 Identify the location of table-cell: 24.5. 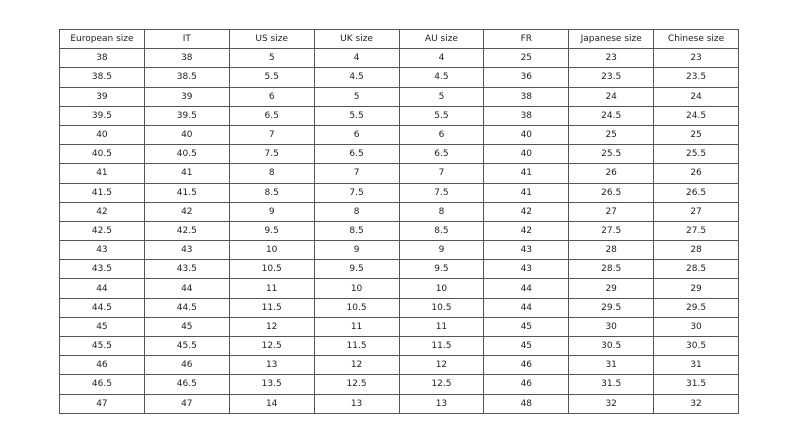
(611, 115).